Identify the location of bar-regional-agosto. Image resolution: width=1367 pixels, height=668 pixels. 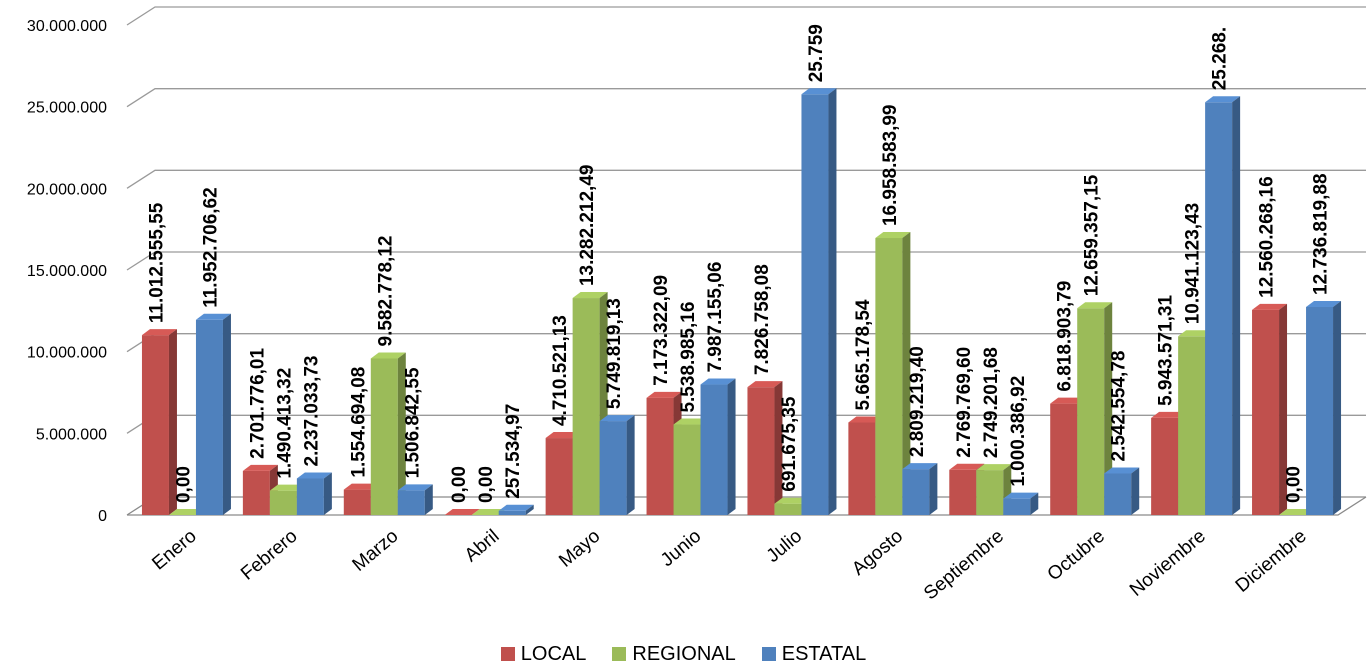
(893, 373).